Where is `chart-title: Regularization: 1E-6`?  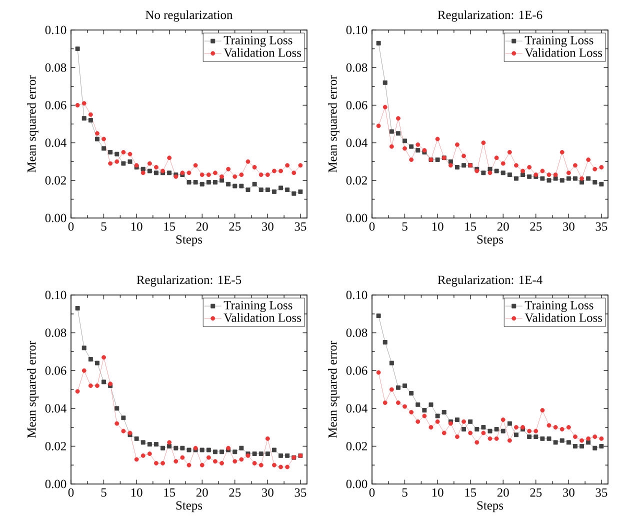
chart-title: Regularization: 1E-6 is located at coordinates (490, 16).